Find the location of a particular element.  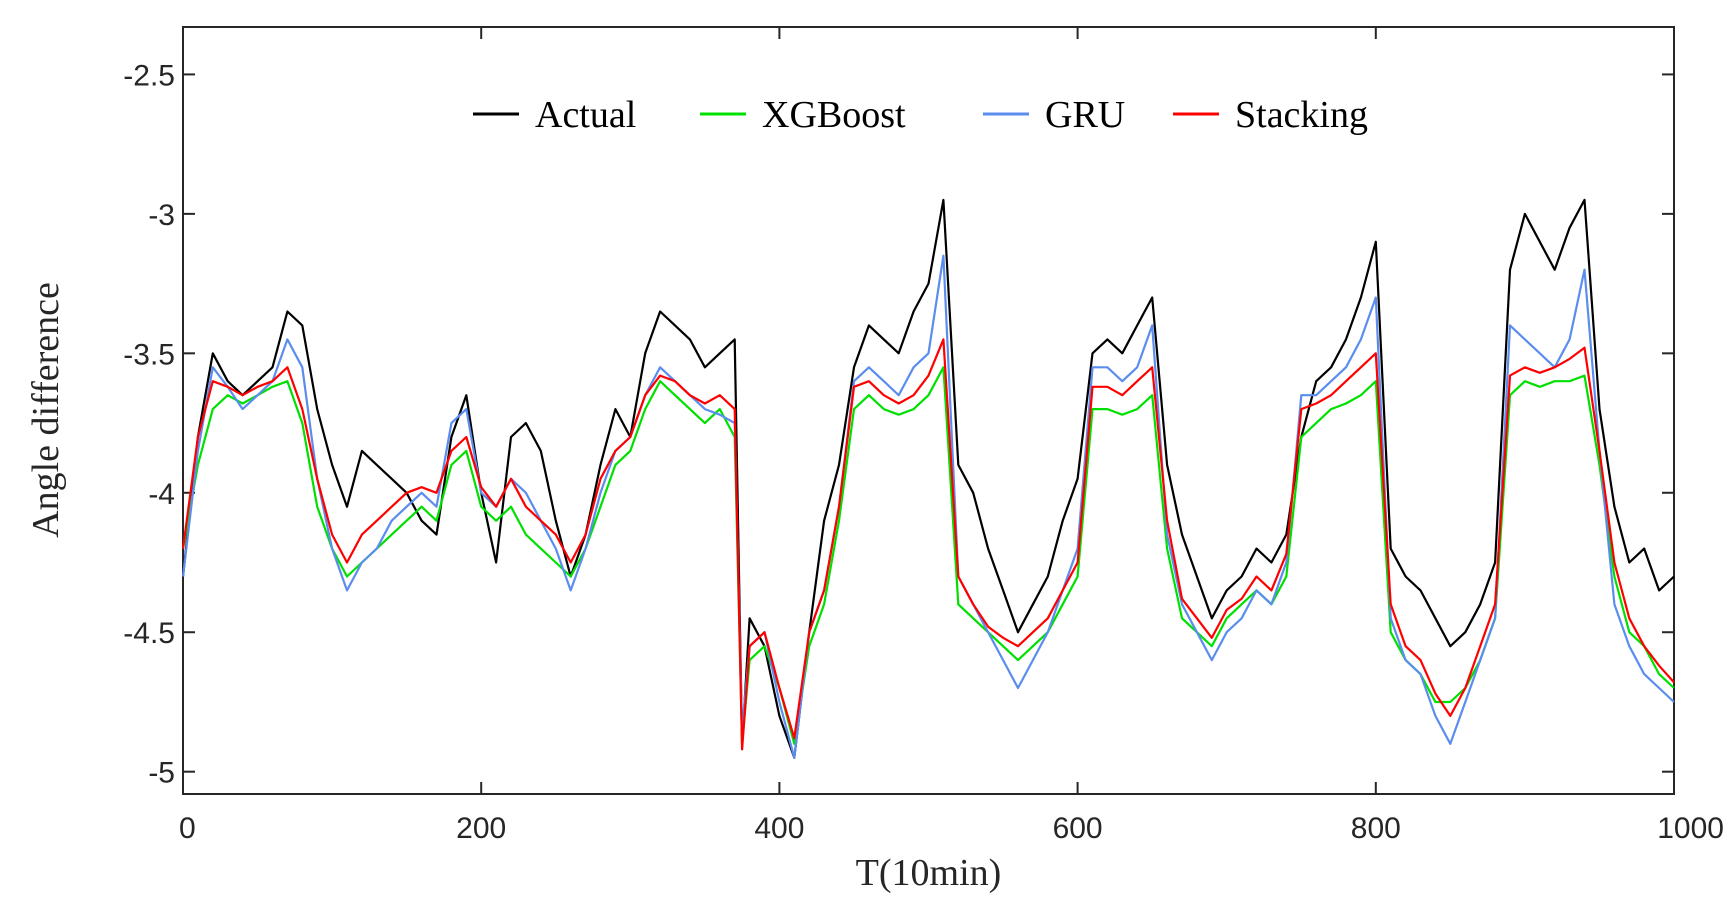

x-tick-label: 400 is located at coordinates (779, 828).